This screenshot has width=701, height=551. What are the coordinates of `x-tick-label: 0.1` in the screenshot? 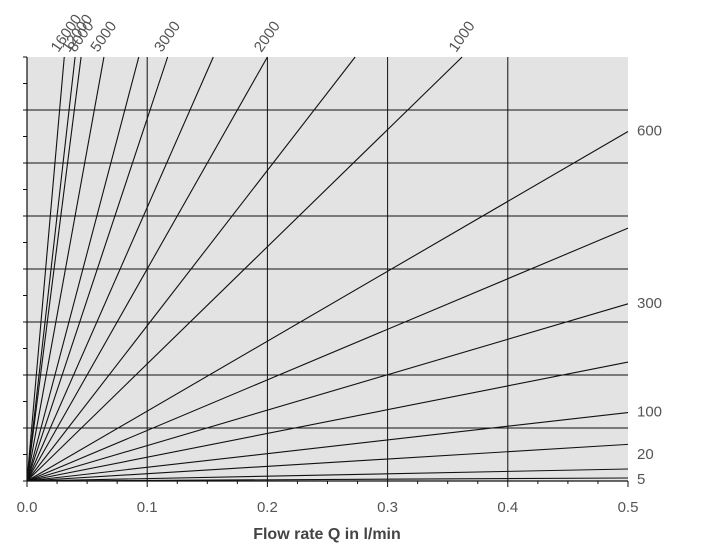 It's located at (147, 507).